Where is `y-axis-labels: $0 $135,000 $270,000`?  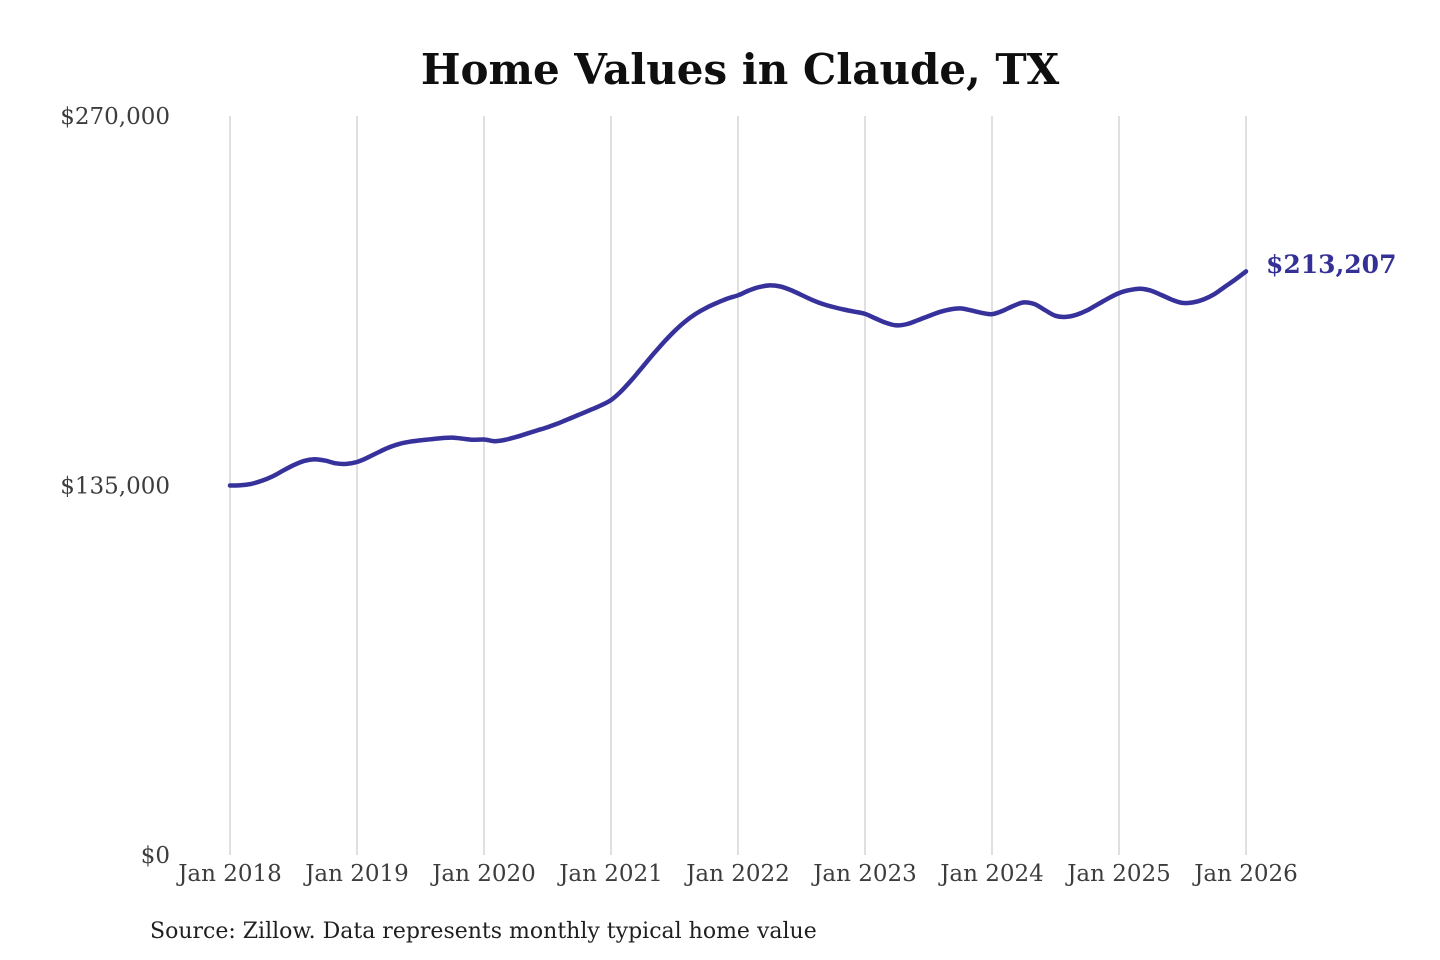
y-axis-labels: $0 $135,000 $270,000 is located at coordinates (115, 486).